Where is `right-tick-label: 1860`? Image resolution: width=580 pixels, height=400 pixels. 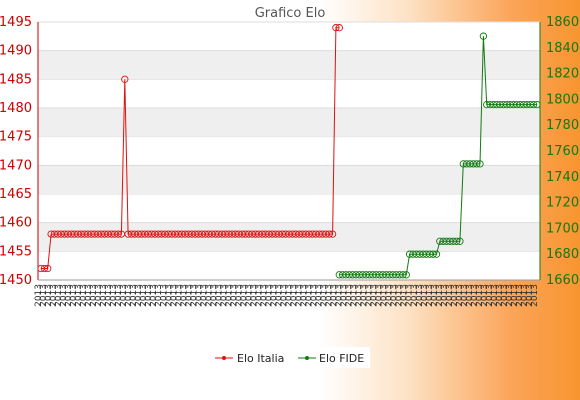
right-tick-label: 1860 is located at coordinates (562, 22).